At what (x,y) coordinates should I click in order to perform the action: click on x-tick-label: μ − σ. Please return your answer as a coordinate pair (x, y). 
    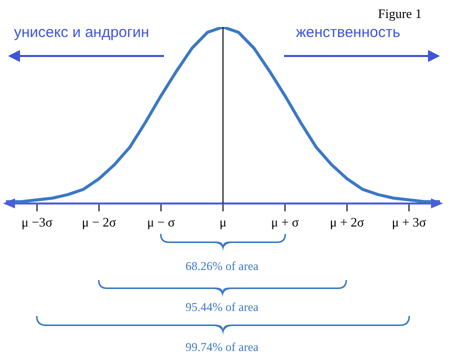
    Looking at the image, I should click on (161, 222).